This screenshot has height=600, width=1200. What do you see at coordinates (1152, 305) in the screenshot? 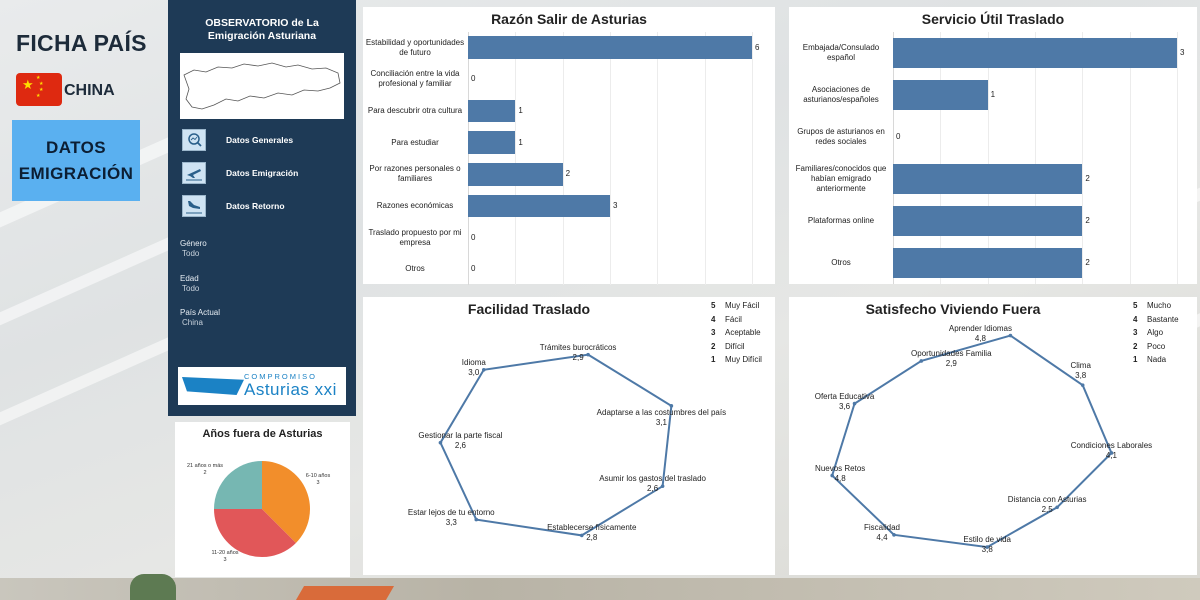
I see `legend-item: 5 Mucho` at bounding box center [1152, 305].